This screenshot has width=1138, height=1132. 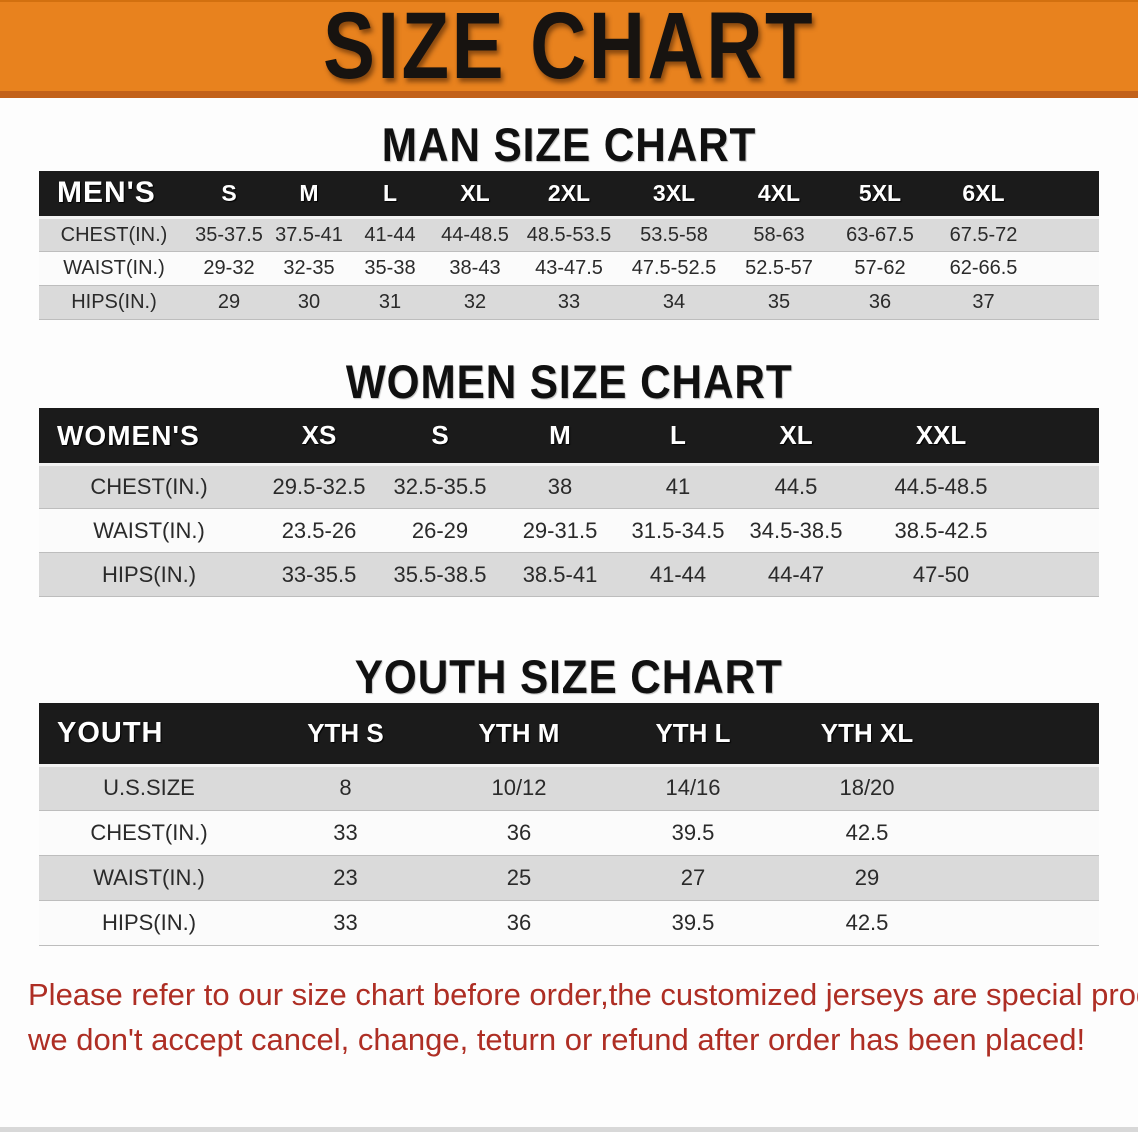 I want to click on table-corner-label: YOUTH, so click(x=149, y=735).